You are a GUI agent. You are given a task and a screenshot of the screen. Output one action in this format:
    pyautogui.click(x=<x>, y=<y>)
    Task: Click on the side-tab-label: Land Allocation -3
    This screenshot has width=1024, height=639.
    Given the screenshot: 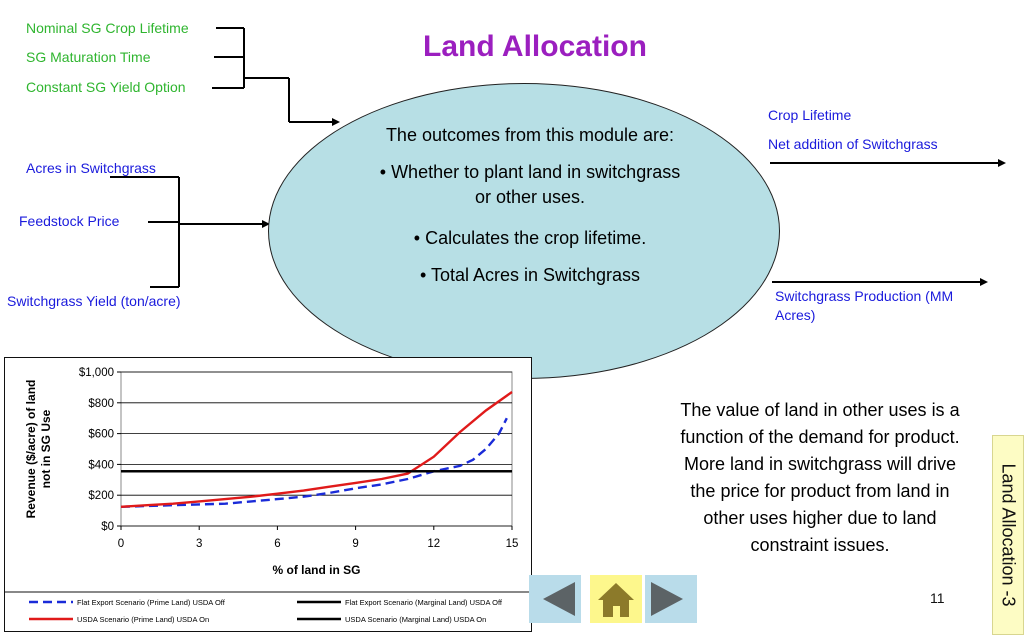 What is the action you would take?
    pyautogui.click(x=1008, y=535)
    